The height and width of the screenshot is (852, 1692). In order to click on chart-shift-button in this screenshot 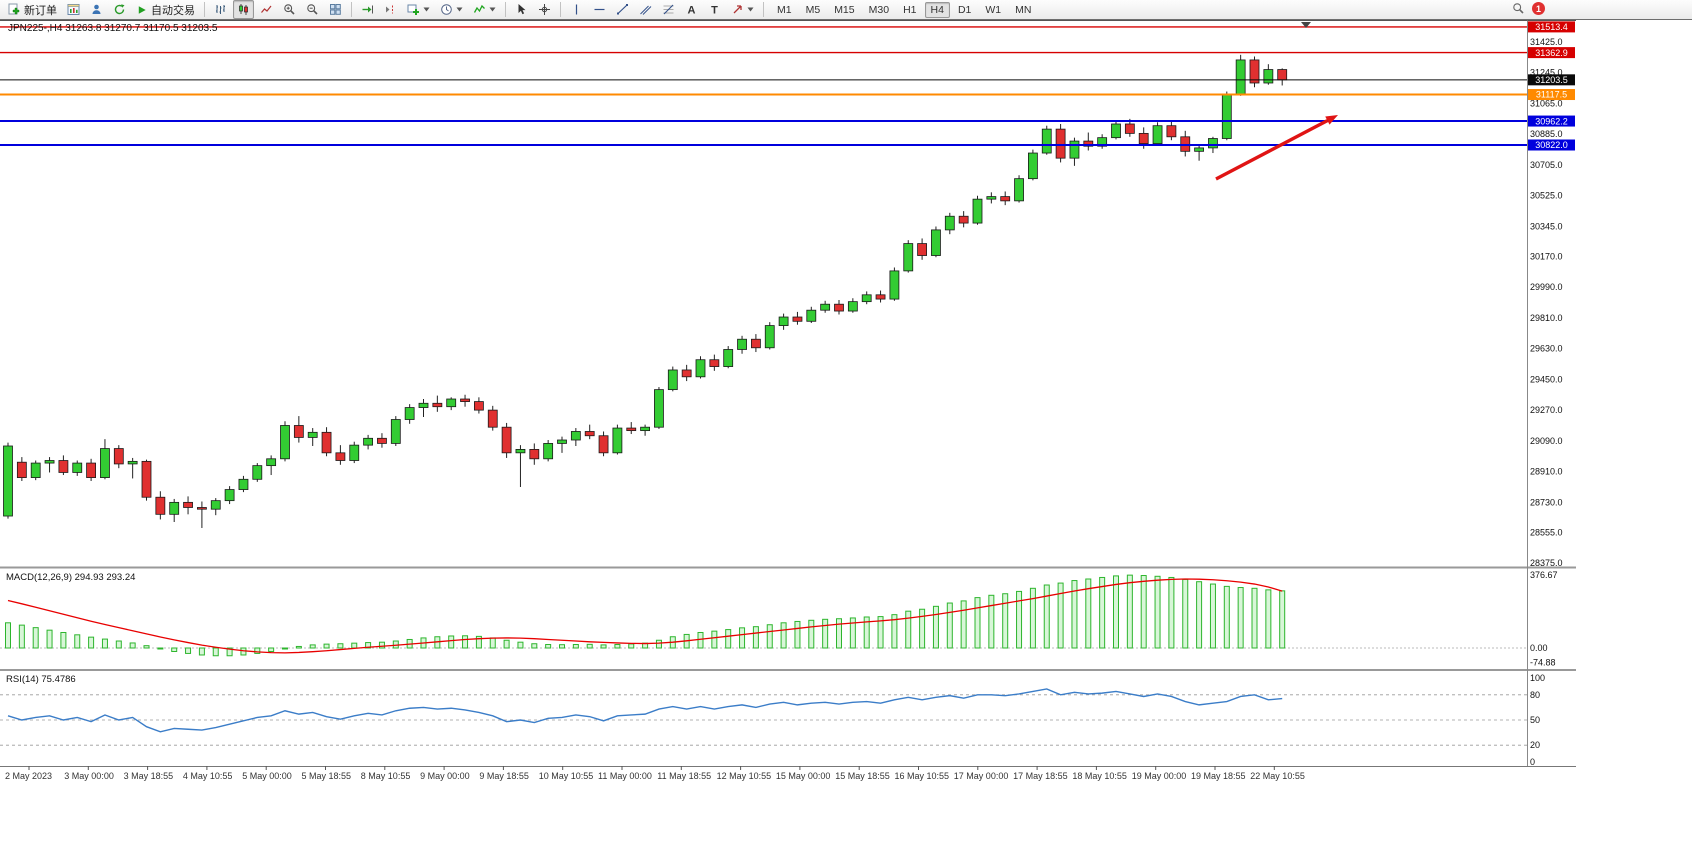, I will do `click(390, 9)`.